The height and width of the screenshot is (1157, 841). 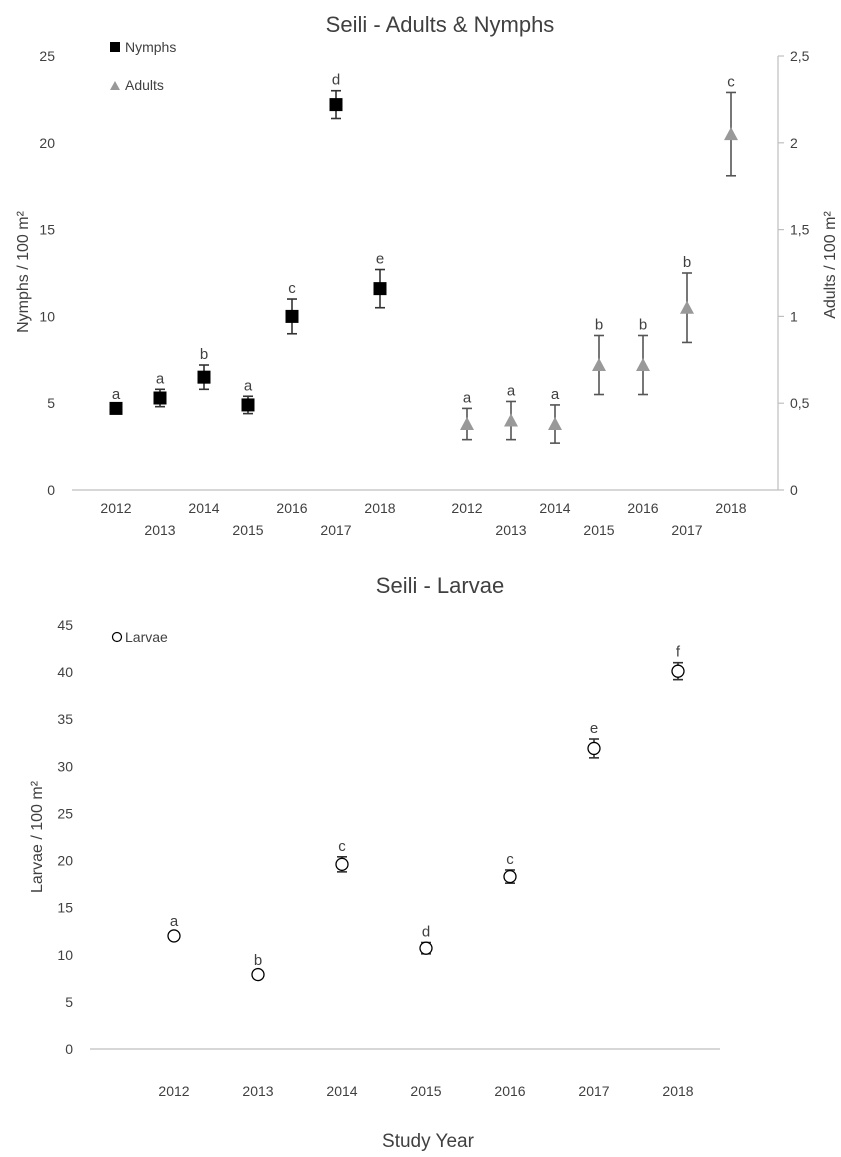 What do you see at coordinates (69, 1002) in the screenshot?
I see `y-tick-label: 5` at bounding box center [69, 1002].